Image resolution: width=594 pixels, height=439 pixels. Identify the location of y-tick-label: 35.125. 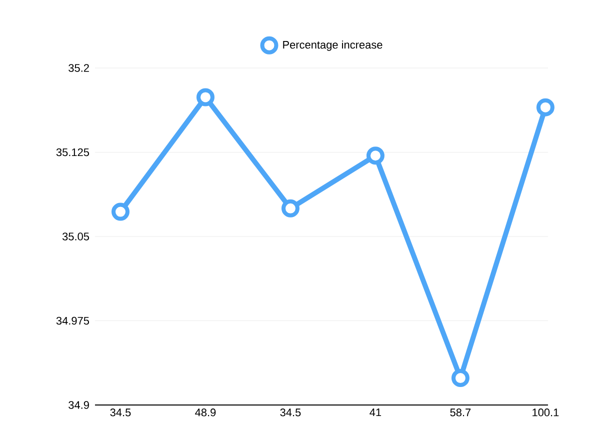
(73, 152).